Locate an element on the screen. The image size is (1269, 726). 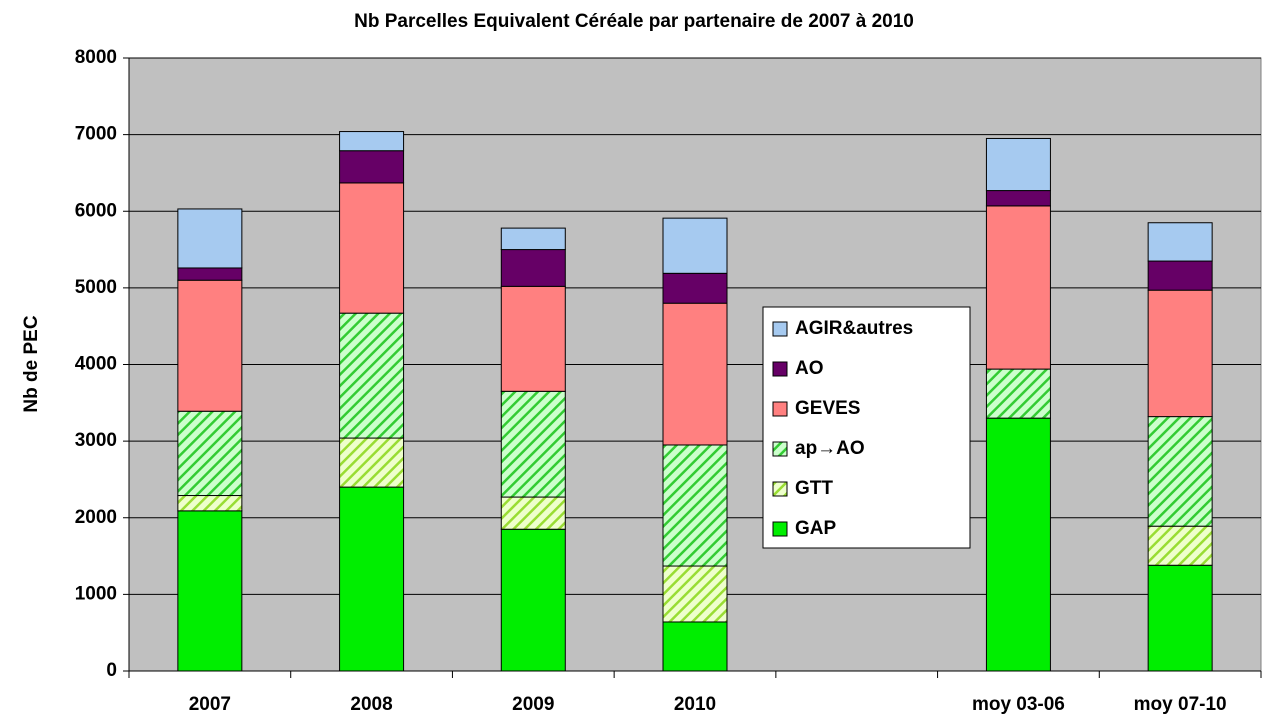
y-tick-label: 0 is located at coordinates (111, 670).